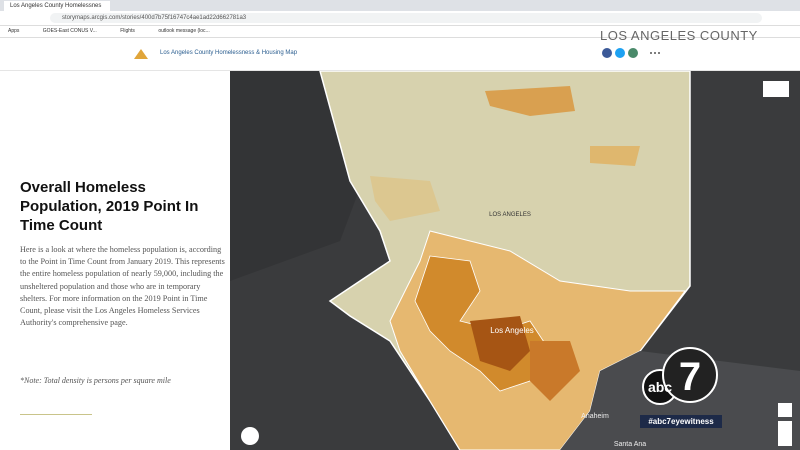 The height and width of the screenshot is (450, 800). I want to click on divider, so click(56, 414).